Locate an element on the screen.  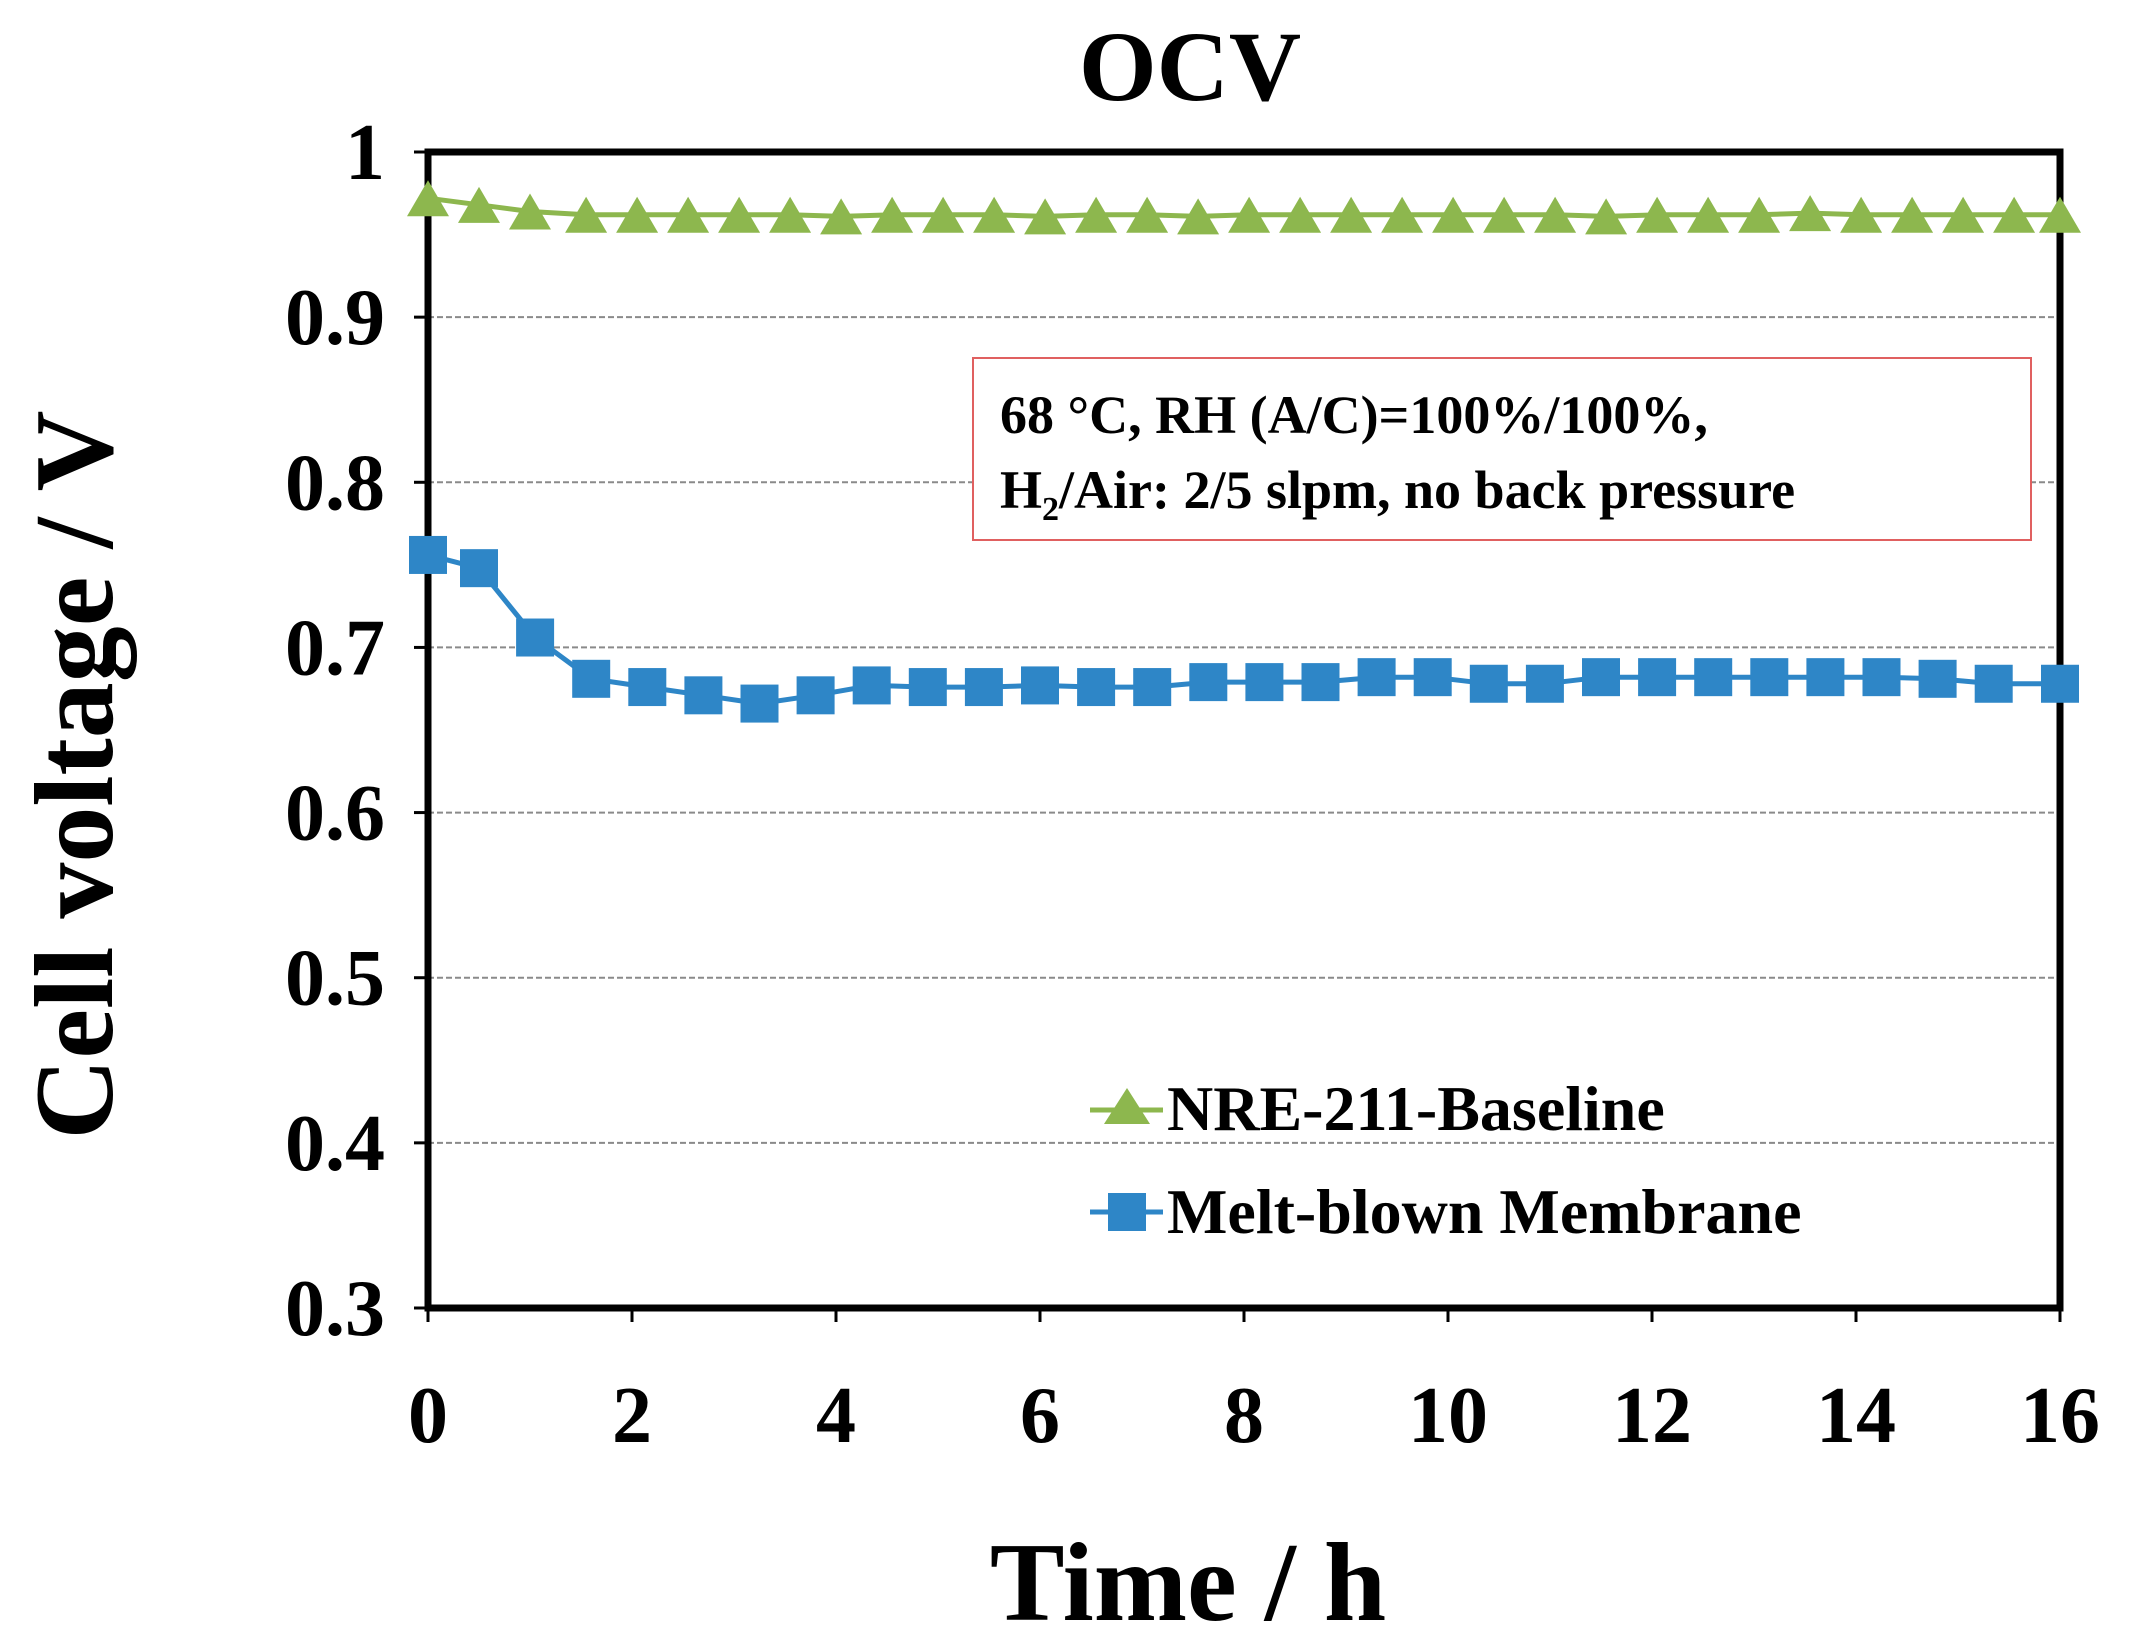
y-tick-label: 0.8 is located at coordinates (335, 483).